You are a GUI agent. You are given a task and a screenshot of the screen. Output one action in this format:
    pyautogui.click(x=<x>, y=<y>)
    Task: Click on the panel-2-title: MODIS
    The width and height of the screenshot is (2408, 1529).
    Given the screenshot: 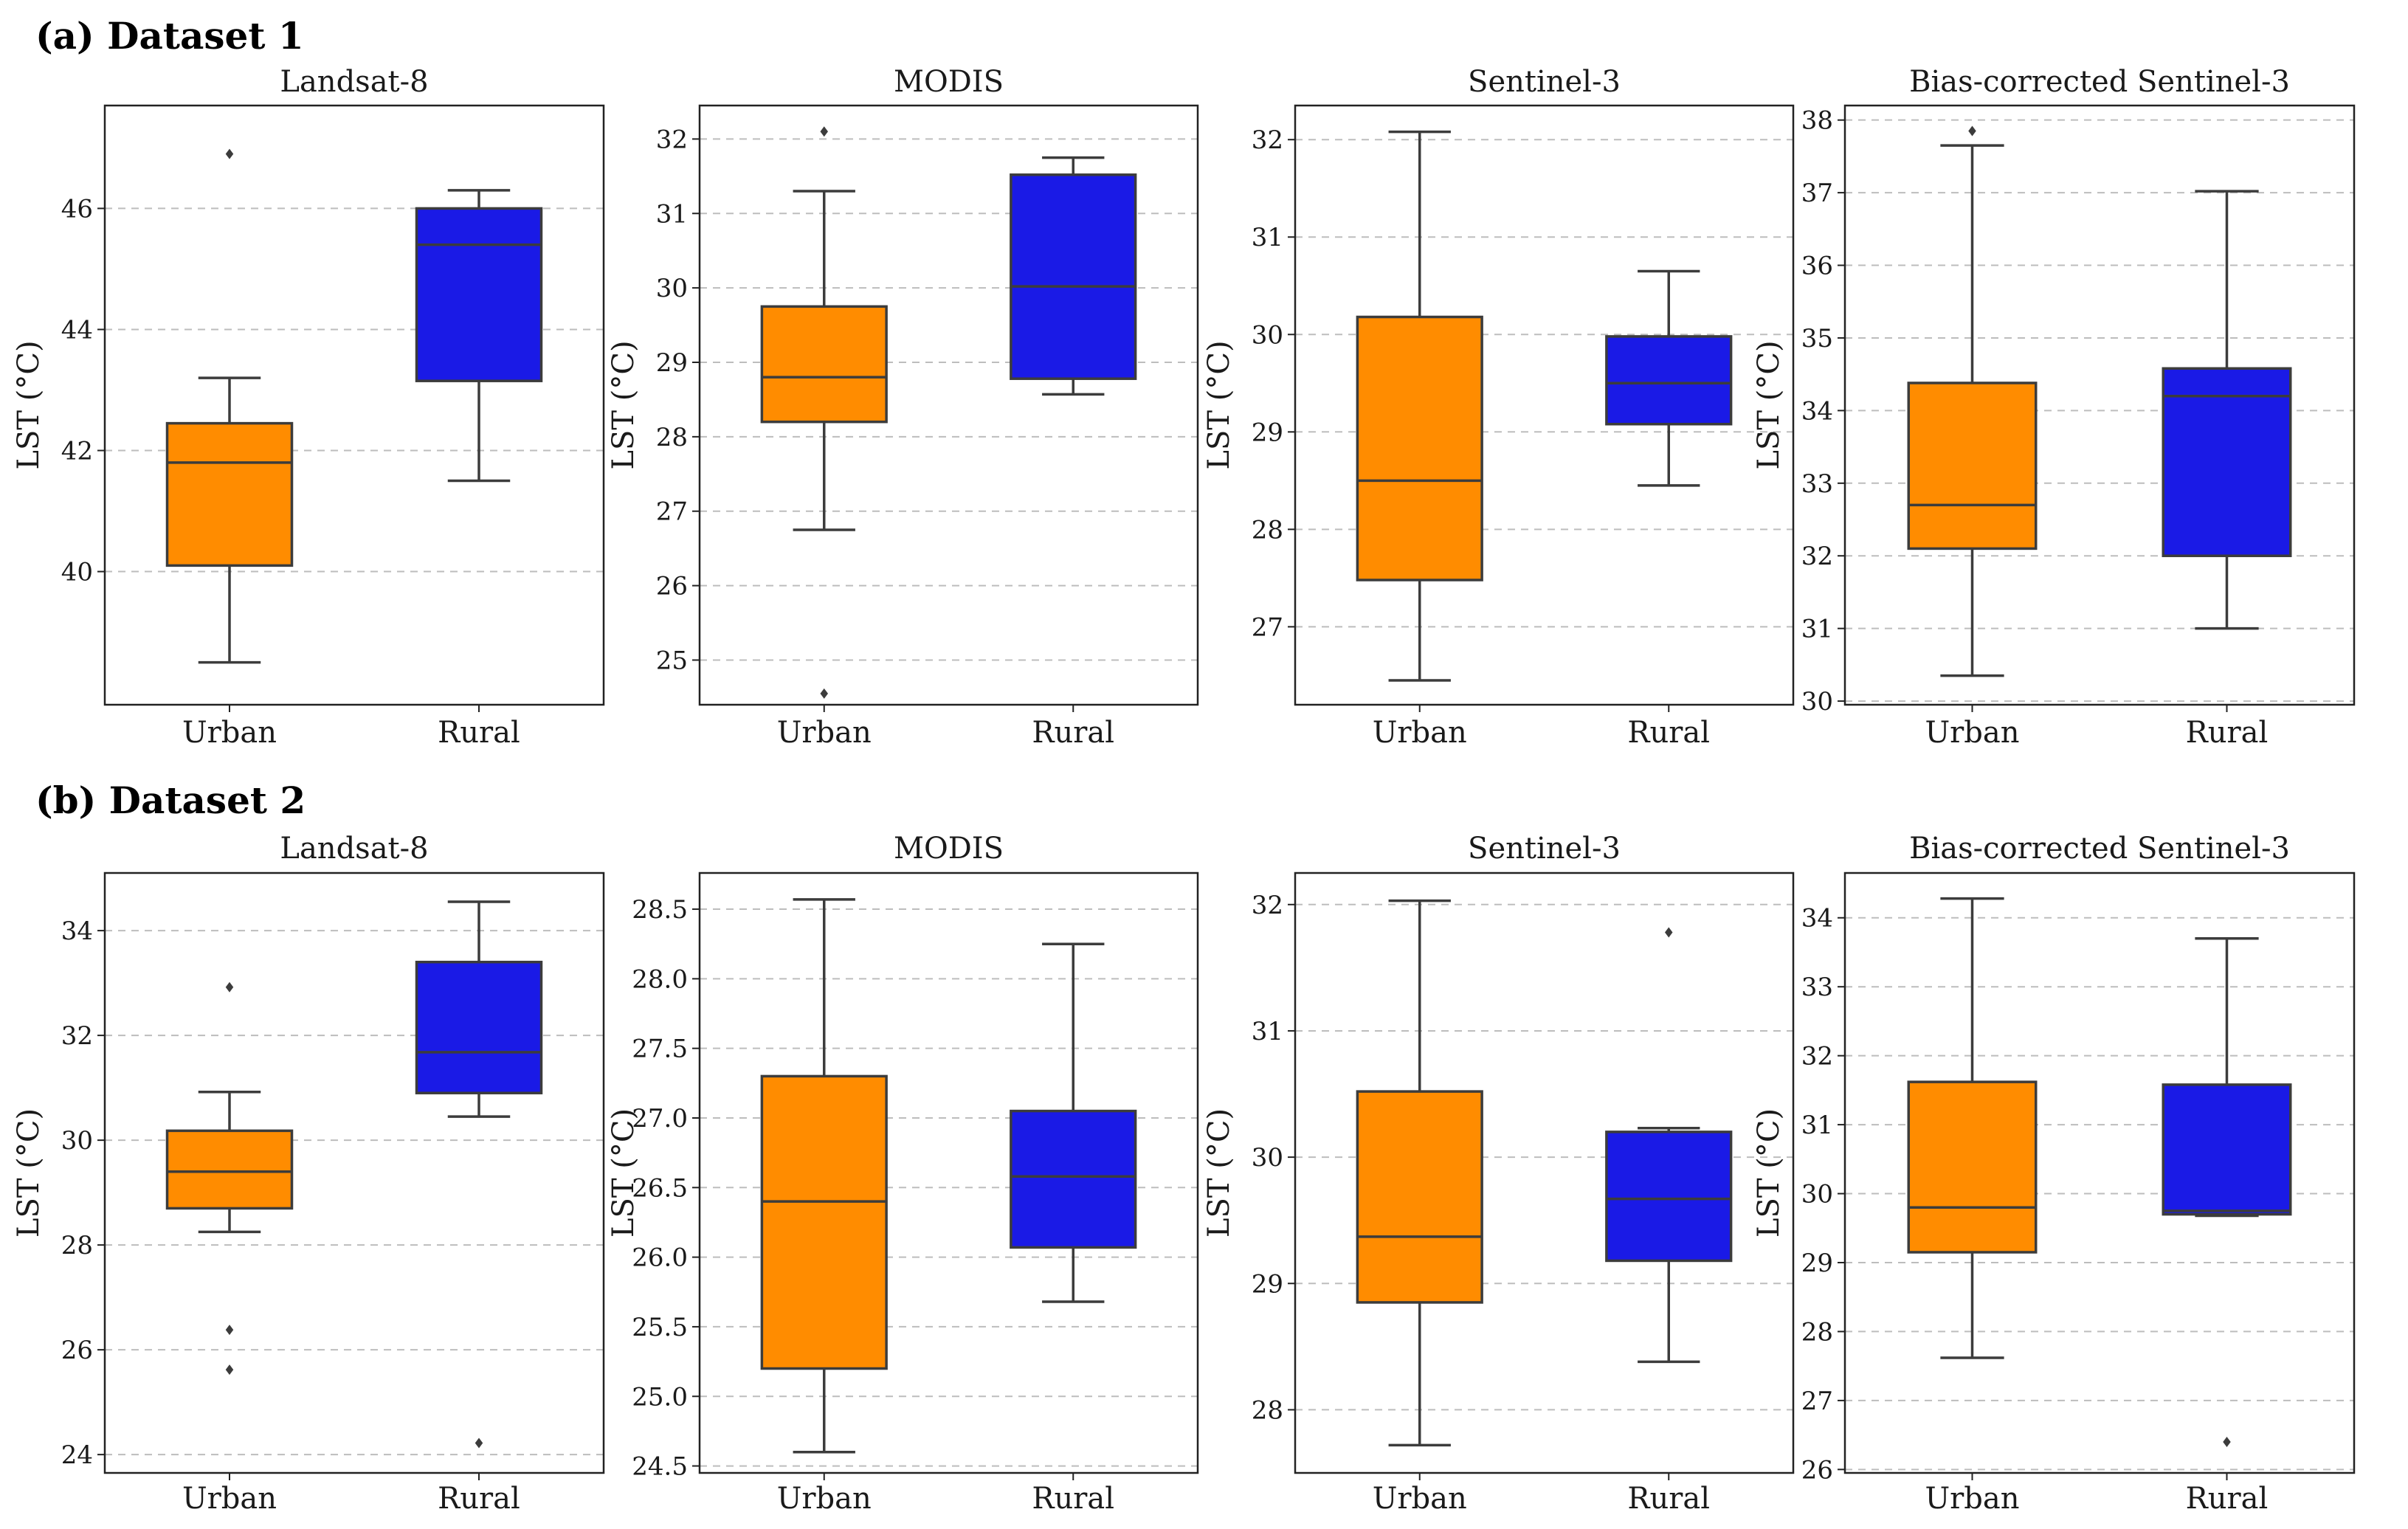 What is the action you would take?
    pyautogui.click(x=949, y=82)
    